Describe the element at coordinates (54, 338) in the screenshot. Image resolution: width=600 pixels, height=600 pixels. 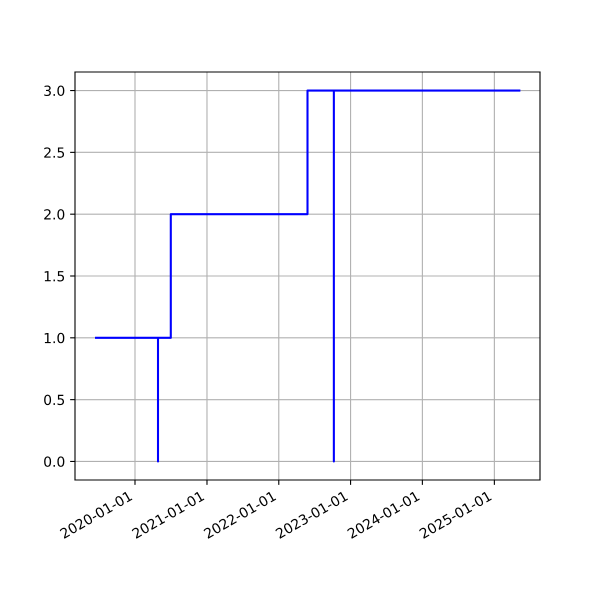
I see `y-tick-label: 1.0` at that location.